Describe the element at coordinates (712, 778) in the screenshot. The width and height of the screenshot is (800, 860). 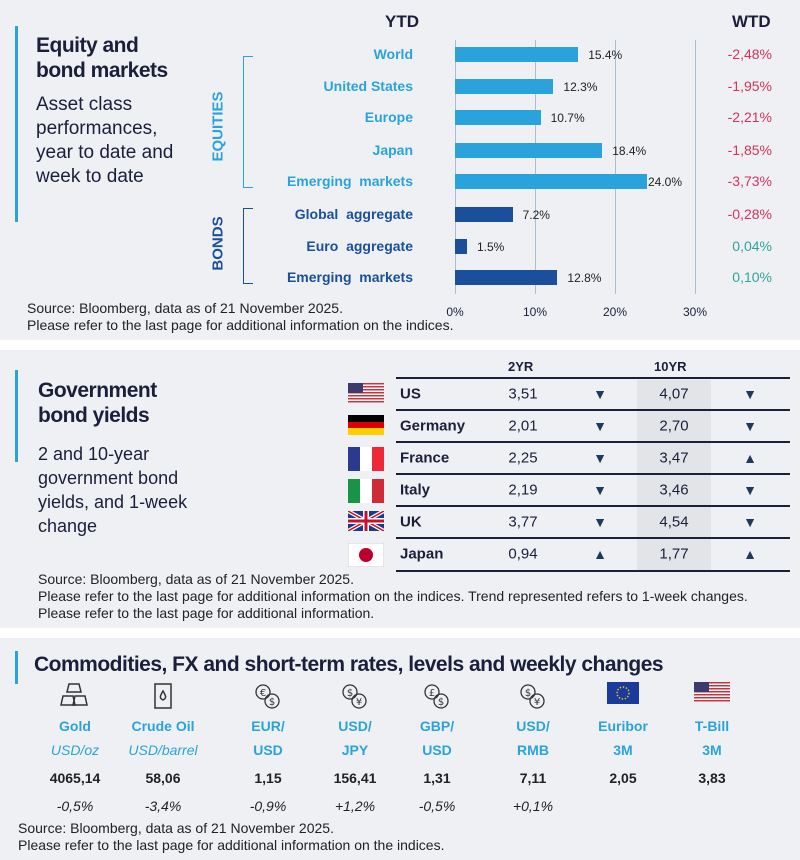
I see `item-value: 3,83` at that location.